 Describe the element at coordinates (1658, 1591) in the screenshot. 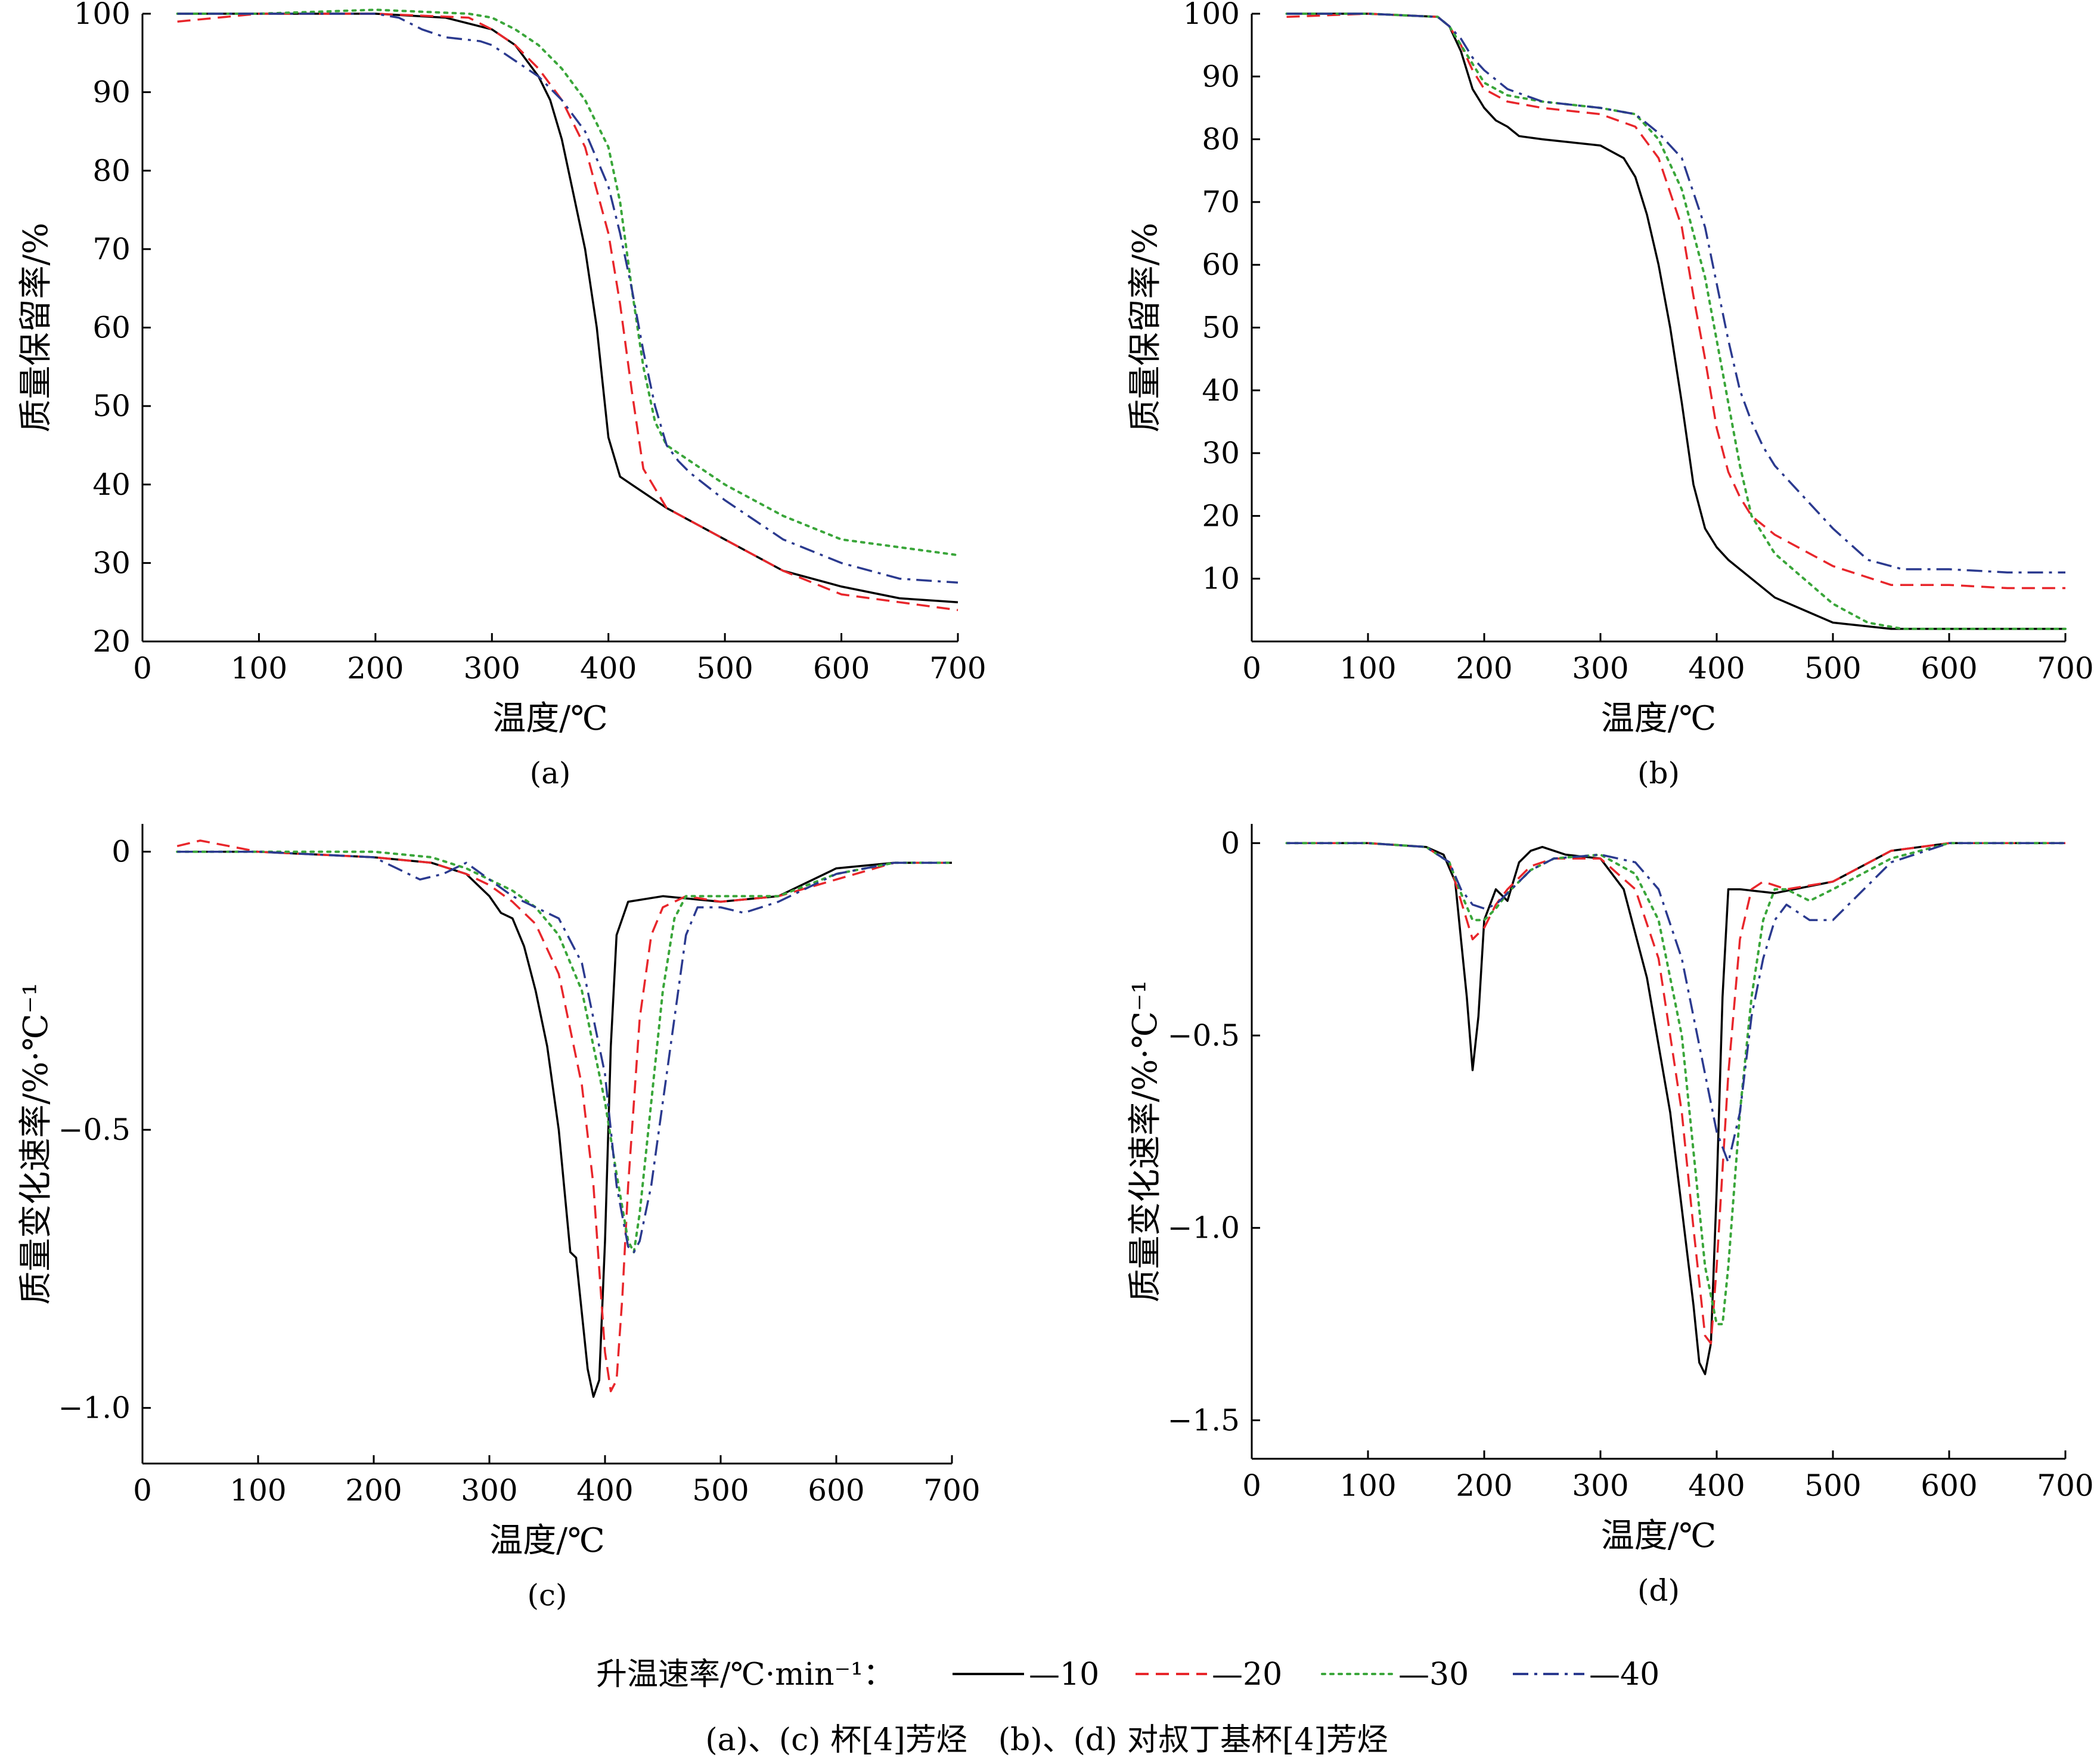

I see `panel-label: (d)` at that location.